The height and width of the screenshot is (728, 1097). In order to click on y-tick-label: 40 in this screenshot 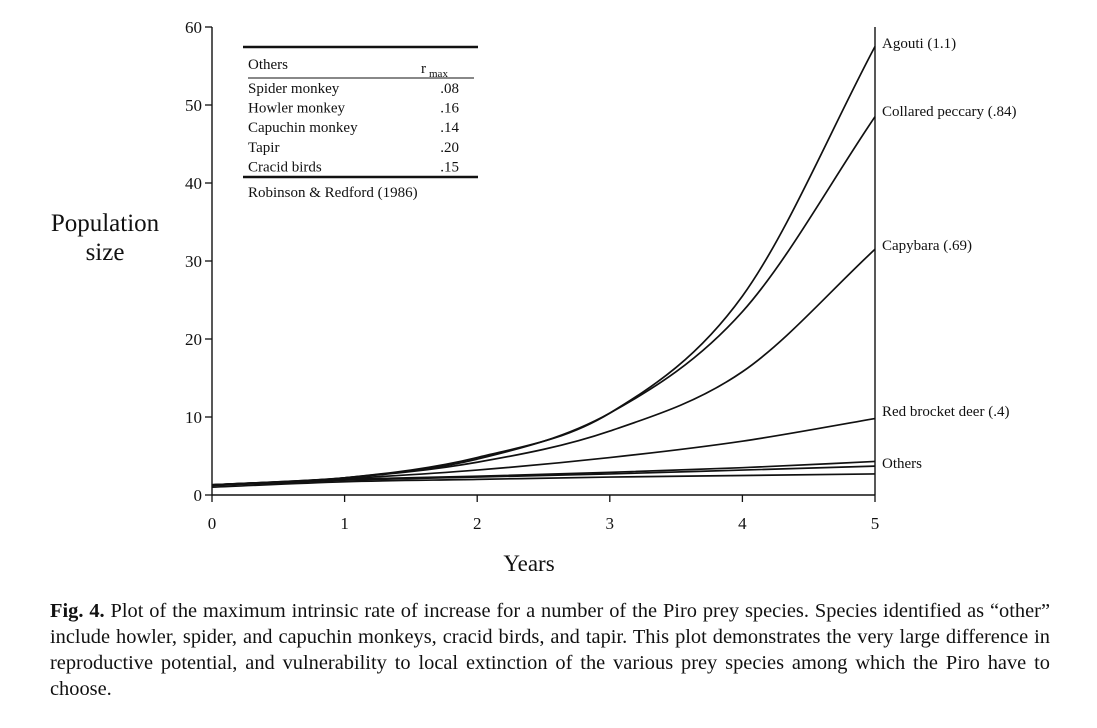, I will do `click(193, 183)`.